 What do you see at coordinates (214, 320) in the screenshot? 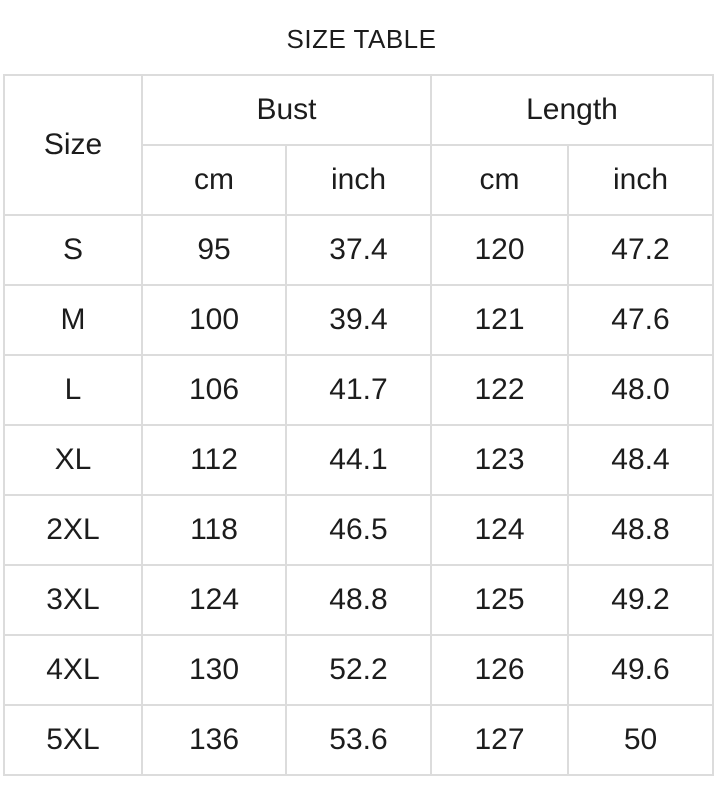
I see `cell-bust-cm: 100` at bounding box center [214, 320].